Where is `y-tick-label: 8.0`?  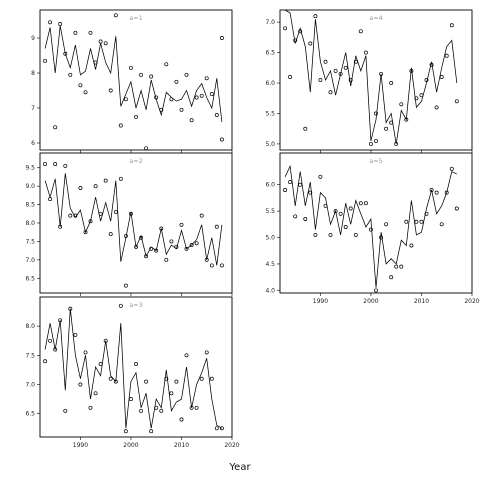 y-tick-label: 8.0 is located at coordinates (30, 223).